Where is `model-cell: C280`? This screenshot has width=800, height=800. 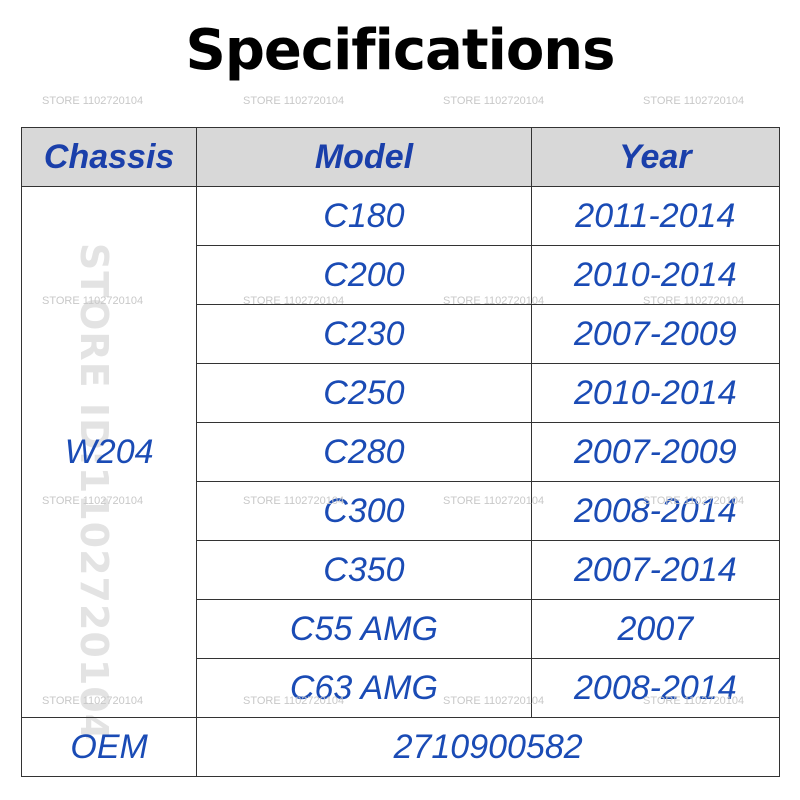
model-cell: C280 is located at coordinates (364, 452).